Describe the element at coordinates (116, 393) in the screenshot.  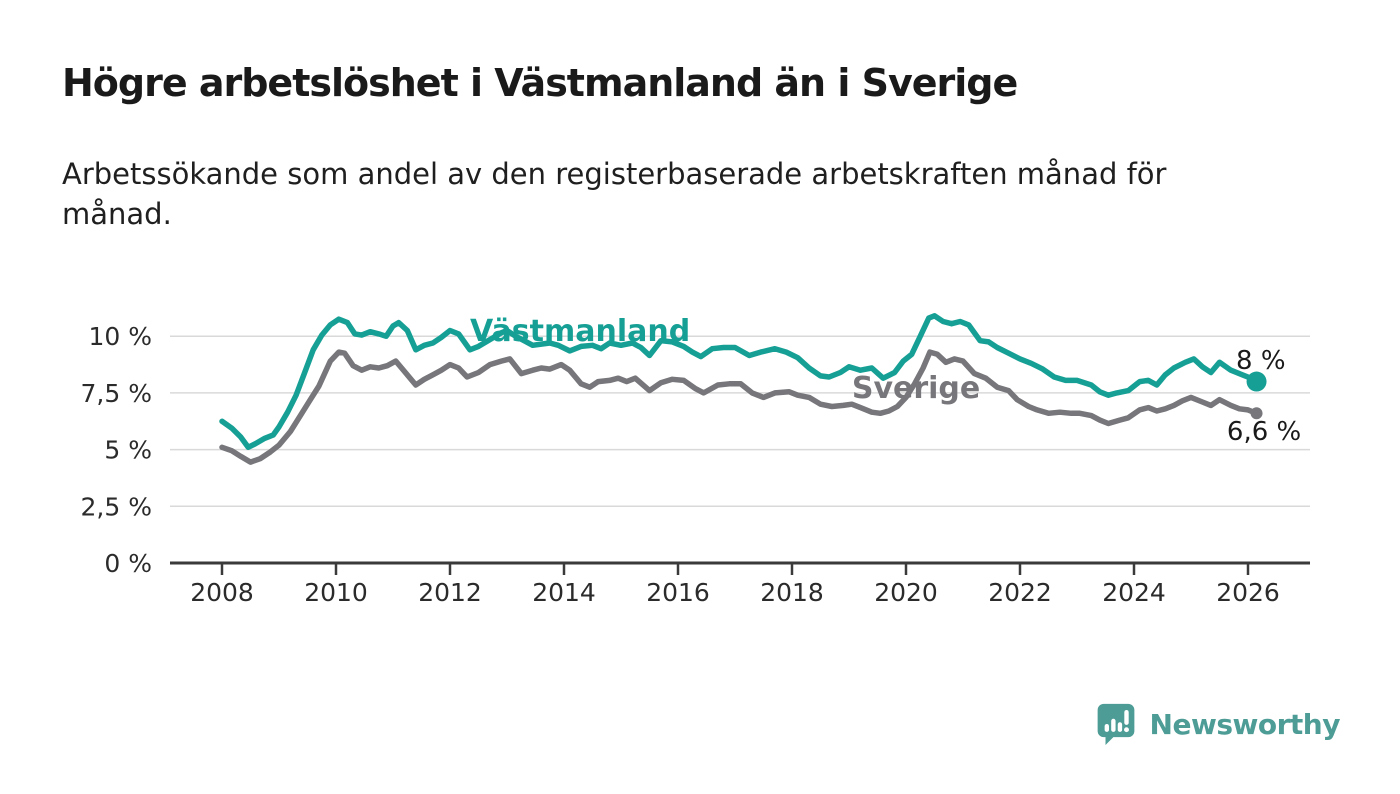
I see `y-tick-label: 7,5 %` at that location.